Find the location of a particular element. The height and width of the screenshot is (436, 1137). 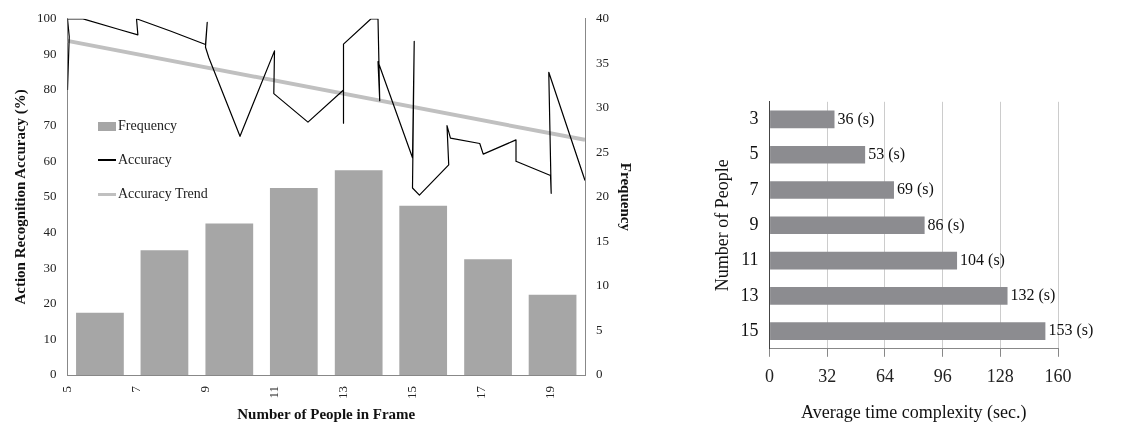

x-tick-label: 9 is located at coordinates (204, 389).